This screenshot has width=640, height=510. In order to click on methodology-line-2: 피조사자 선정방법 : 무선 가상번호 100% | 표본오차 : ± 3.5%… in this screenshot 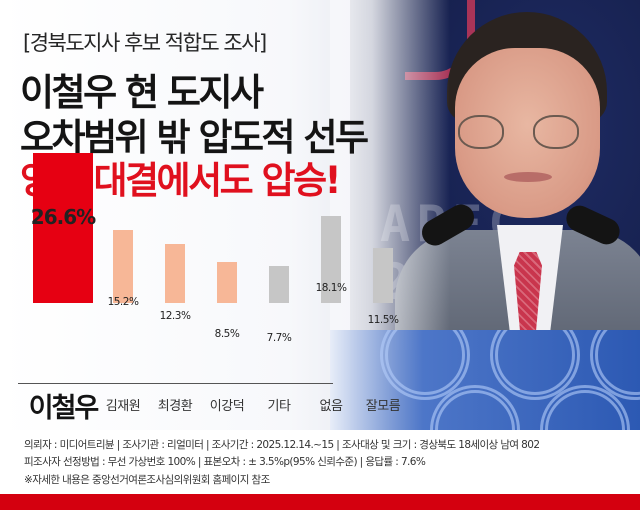, I will do `click(225, 462)`.